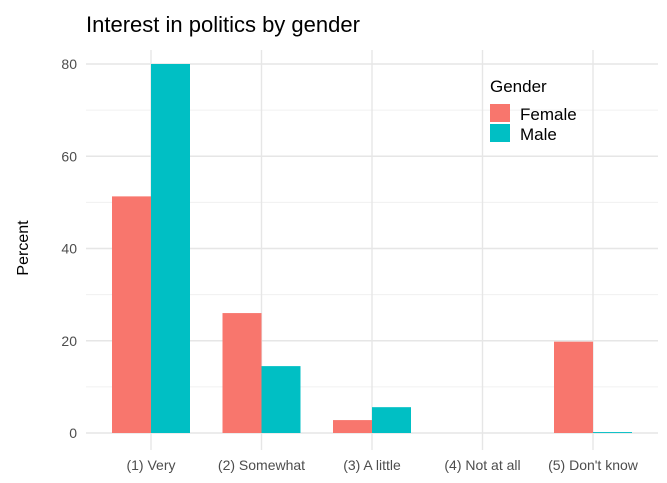 This screenshot has width=667, height=483. What do you see at coordinates (500, 133) in the screenshot?
I see `legend-swatch-male` at bounding box center [500, 133].